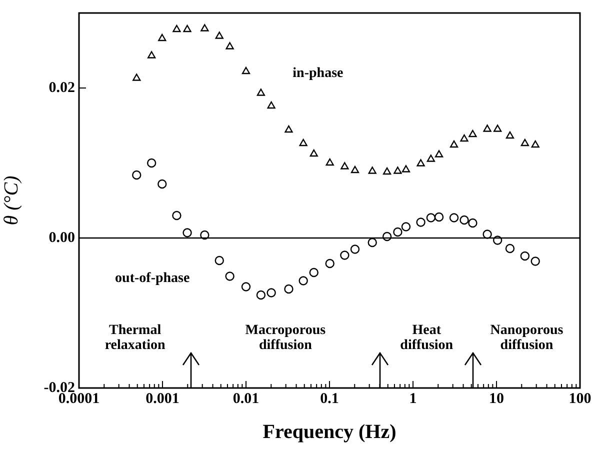 The height and width of the screenshot is (449, 604). What do you see at coordinates (329, 398) in the screenshot?
I see `x-tick-label: 0.1` at bounding box center [329, 398].